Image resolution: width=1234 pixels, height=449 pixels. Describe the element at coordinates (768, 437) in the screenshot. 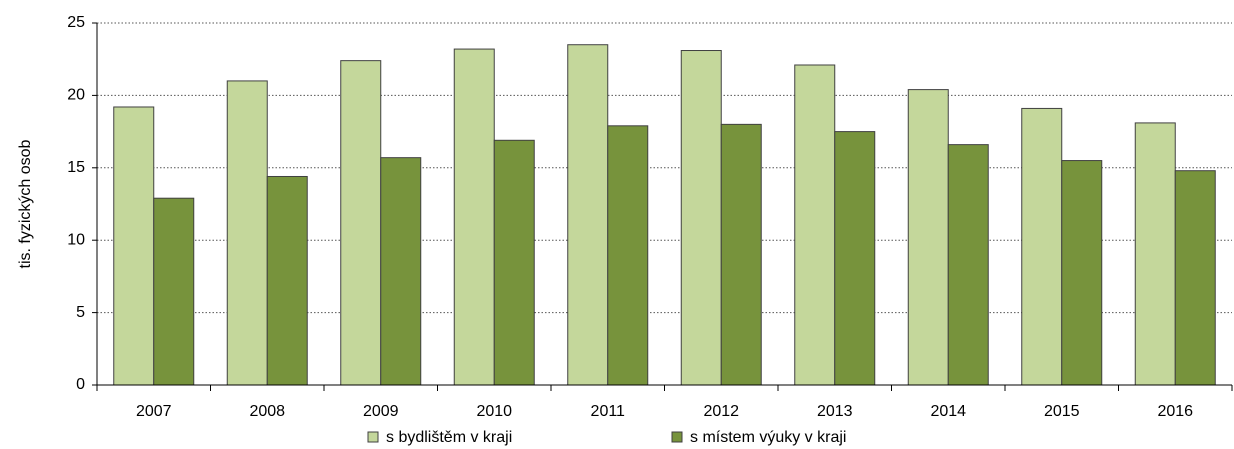

I see `legend-label: s místem výuky v kraji` at that location.